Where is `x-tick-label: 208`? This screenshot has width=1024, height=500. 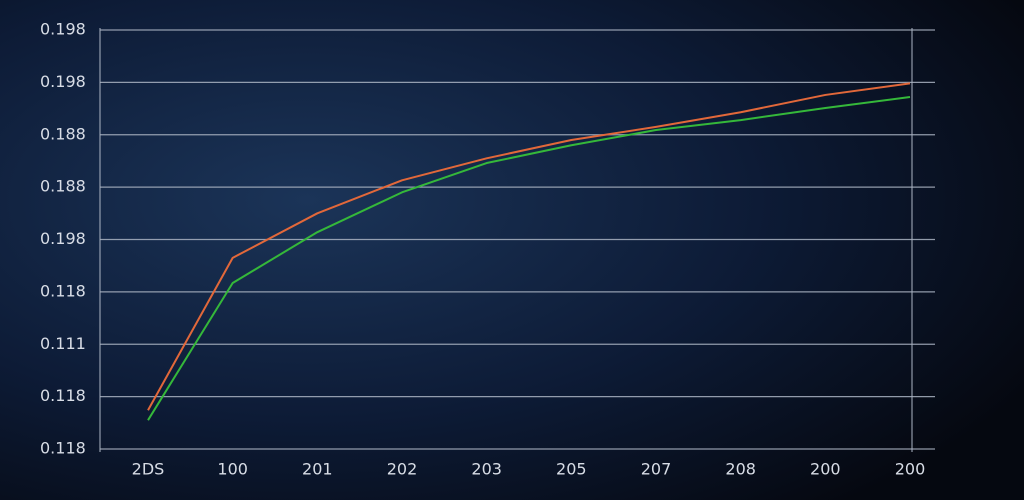 x-tick-label: 208 is located at coordinates (740, 469).